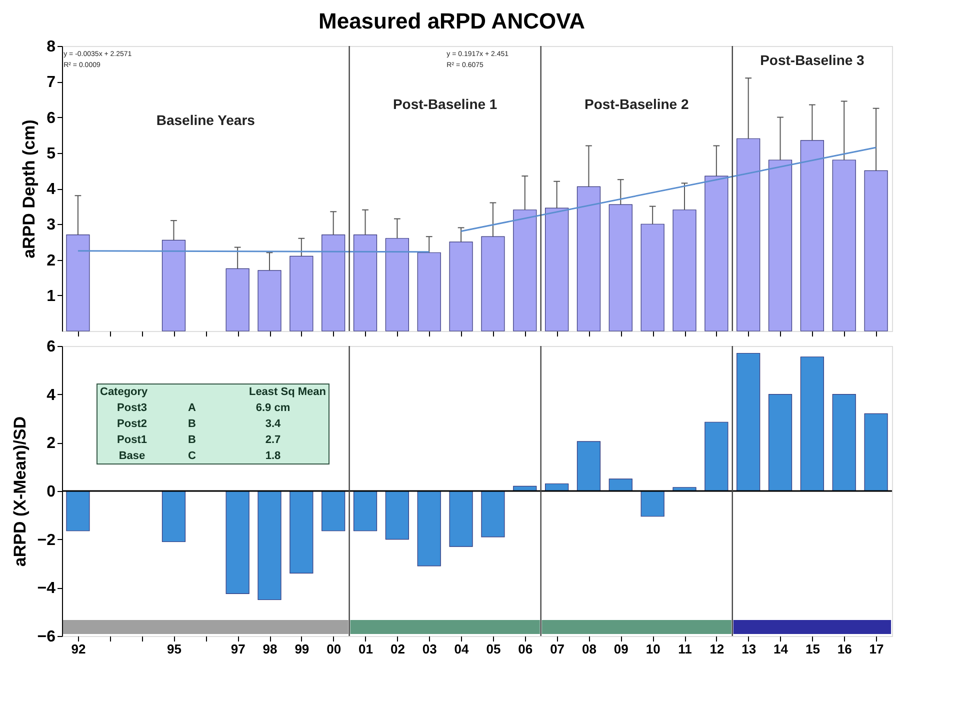 The width and height of the screenshot is (960, 723). Describe the element at coordinates (621, 649) in the screenshot. I see `x-tick-label: 09` at that location.